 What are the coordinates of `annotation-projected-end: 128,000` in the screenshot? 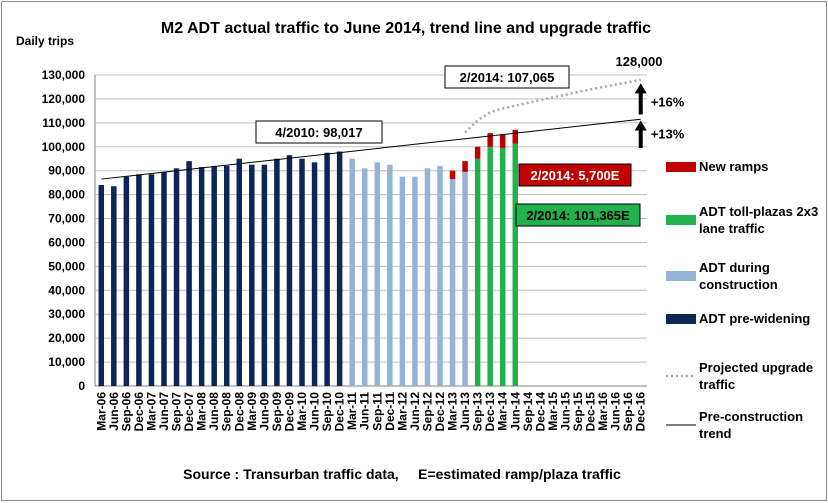 It's located at (639, 61).